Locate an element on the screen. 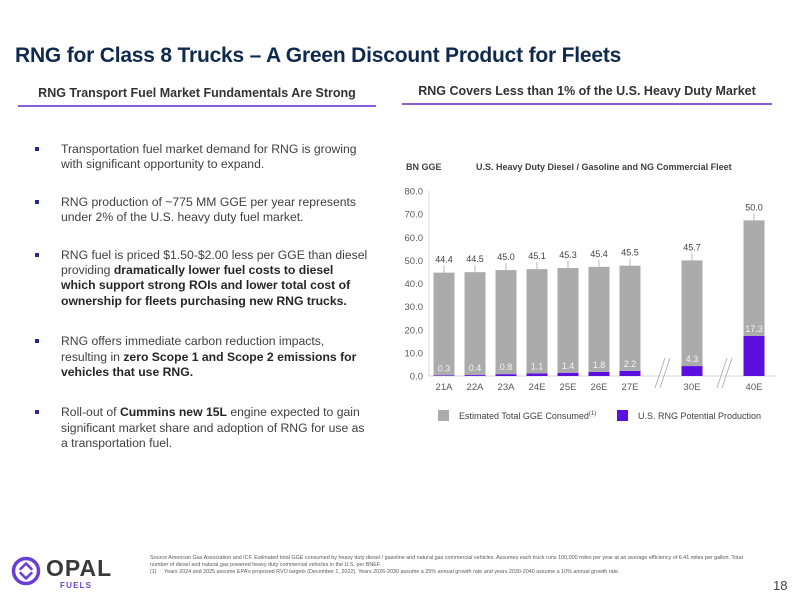 The width and height of the screenshot is (800, 600). x-tick-label: 23A is located at coordinates (507, 387).